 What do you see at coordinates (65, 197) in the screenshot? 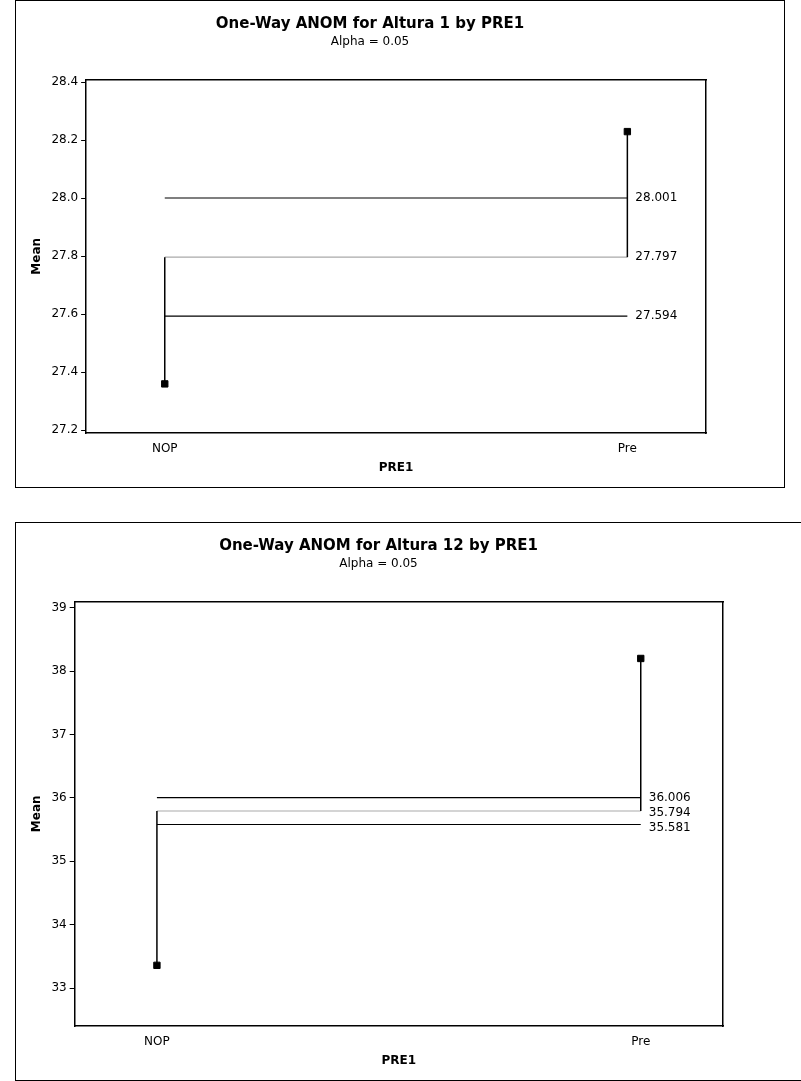
I see `y-tick-label: 28.0` at bounding box center [65, 197].